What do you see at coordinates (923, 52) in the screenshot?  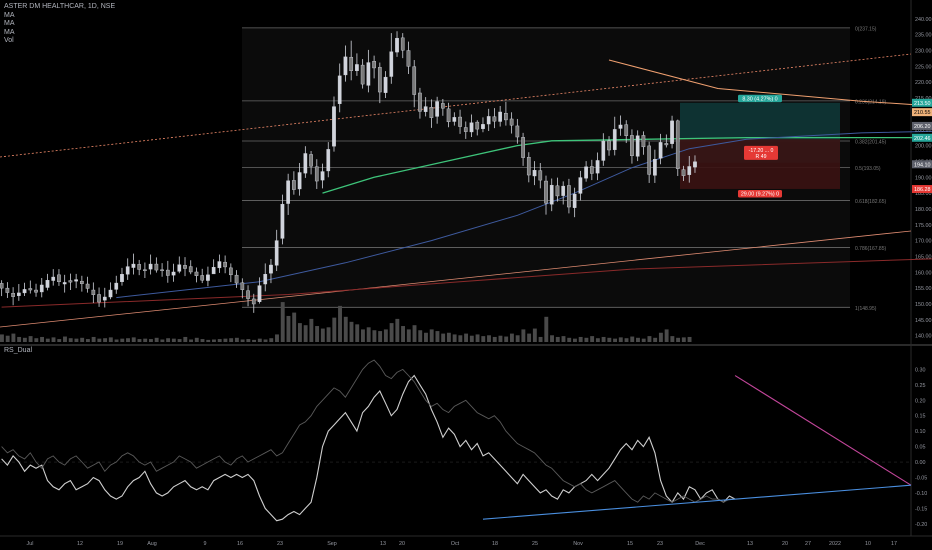 I see `price-tick-label: 230.00` at bounding box center [923, 52].